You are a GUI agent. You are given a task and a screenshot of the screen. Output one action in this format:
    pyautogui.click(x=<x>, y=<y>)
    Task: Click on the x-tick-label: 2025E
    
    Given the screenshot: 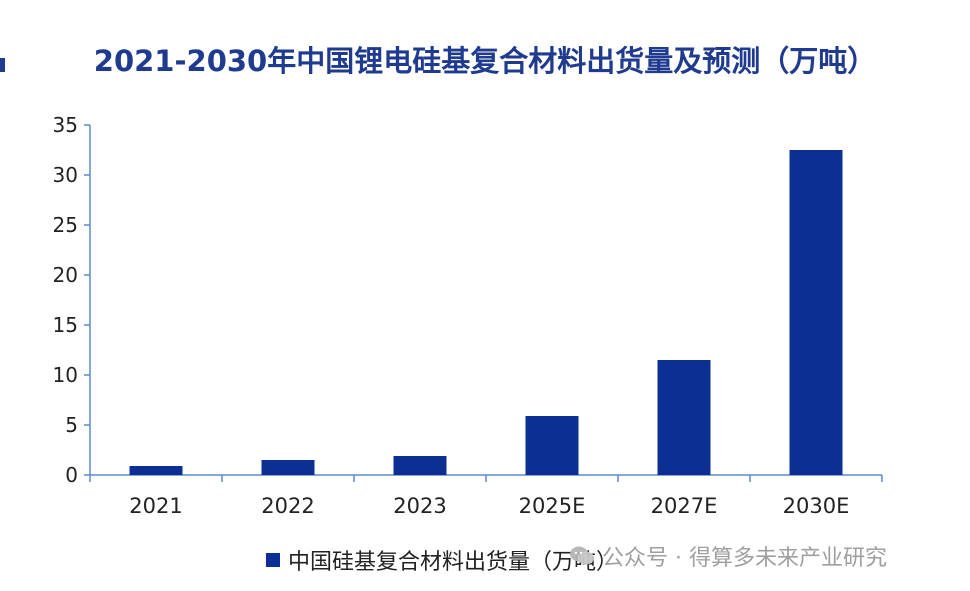 What is the action you would take?
    pyautogui.click(x=552, y=506)
    